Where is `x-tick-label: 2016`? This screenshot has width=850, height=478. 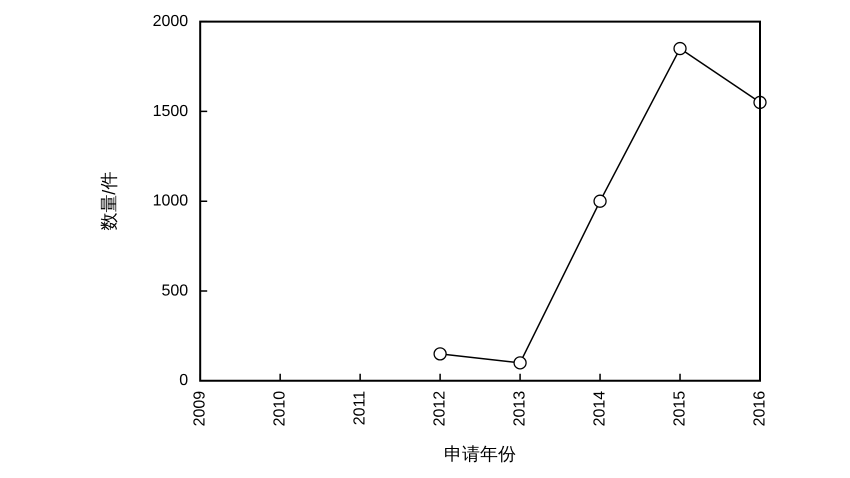 x-tick-label: 2016 is located at coordinates (759, 408).